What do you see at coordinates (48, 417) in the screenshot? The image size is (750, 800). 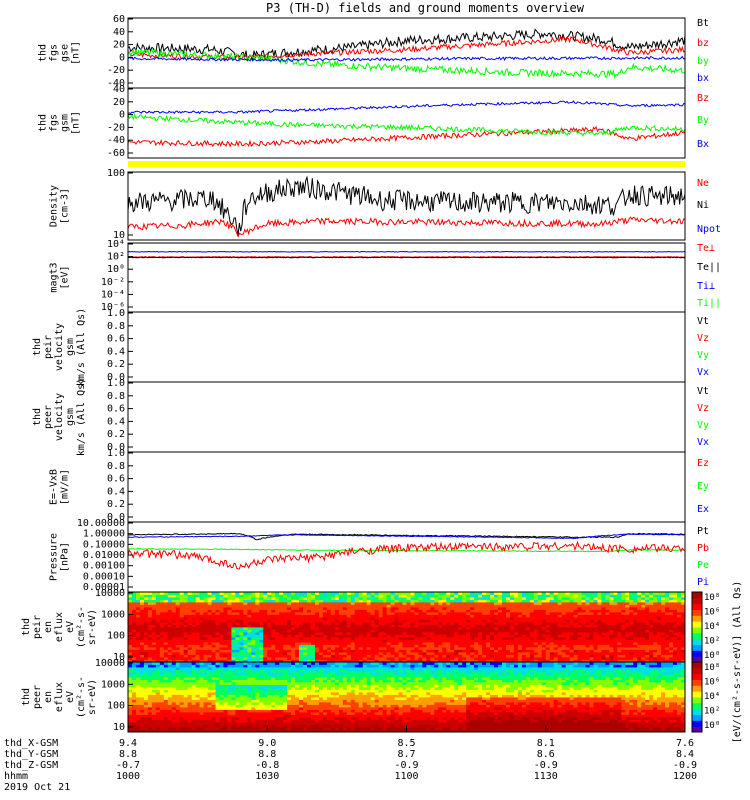 I see `y-axis-label: peer` at bounding box center [48, 417].